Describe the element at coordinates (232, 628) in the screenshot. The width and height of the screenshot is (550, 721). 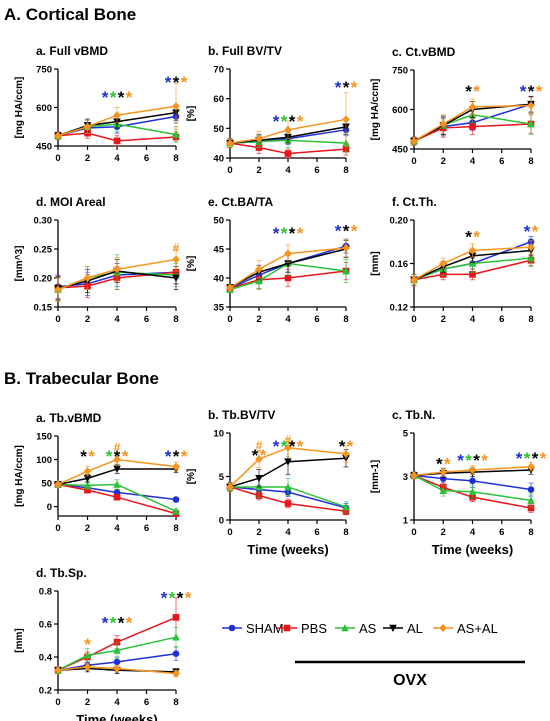
I see `legend-marker` at that location.